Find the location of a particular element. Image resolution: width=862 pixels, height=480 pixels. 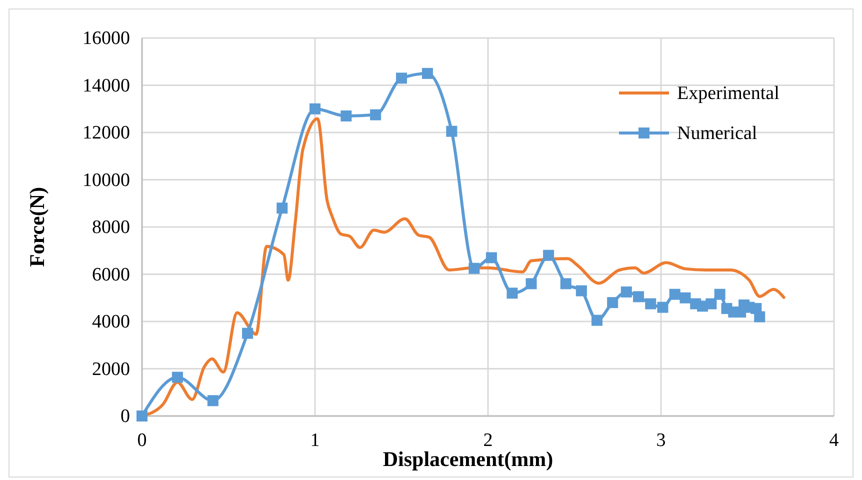

y-tick-label: 10000 is located at coordinates (106, 180).